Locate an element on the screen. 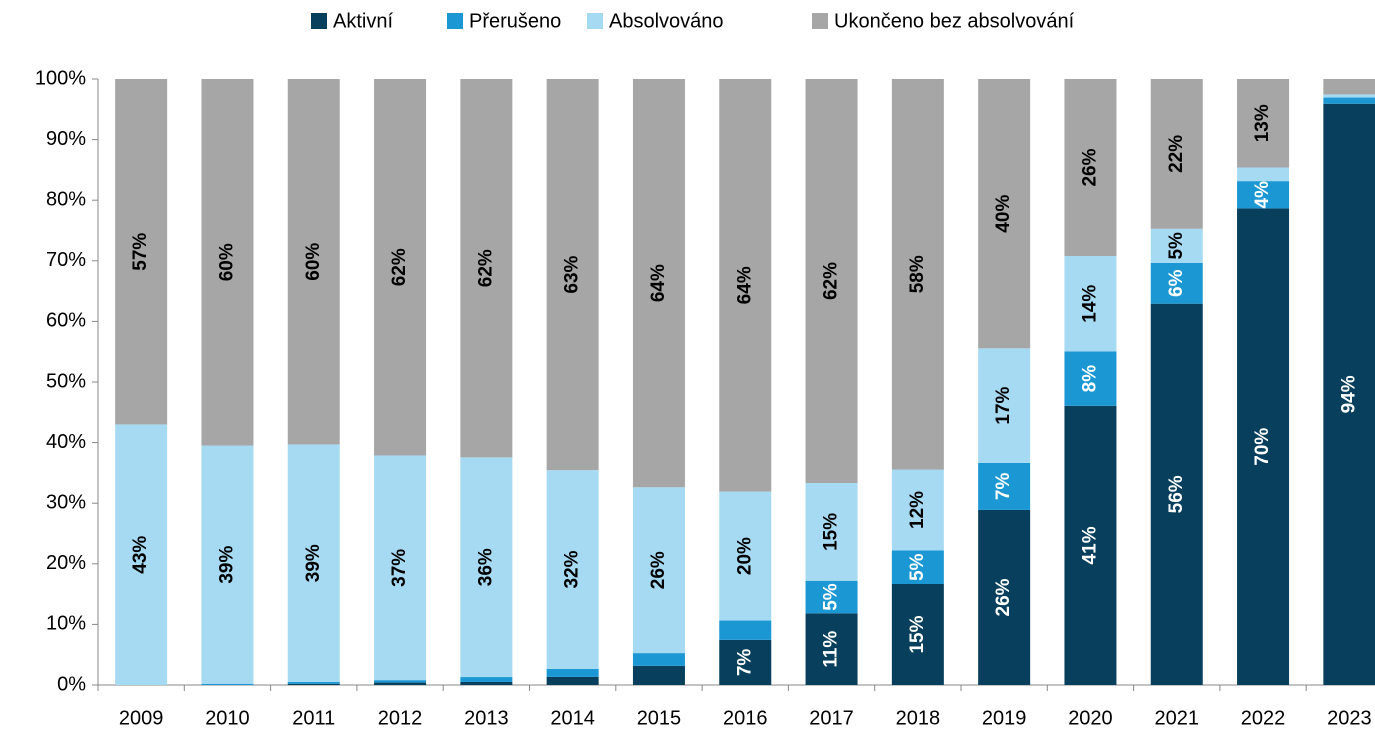  value-label: 41% is located at coordinates (1089, 545).